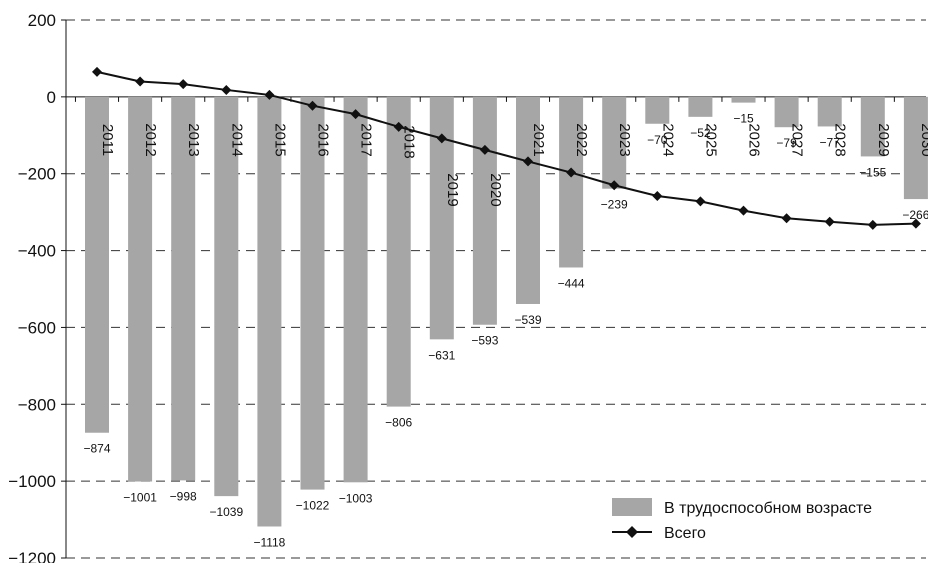  Describe the element at coordinates (226, 512) in the screenshot. I see `bar-data-label: −1039` at that location.